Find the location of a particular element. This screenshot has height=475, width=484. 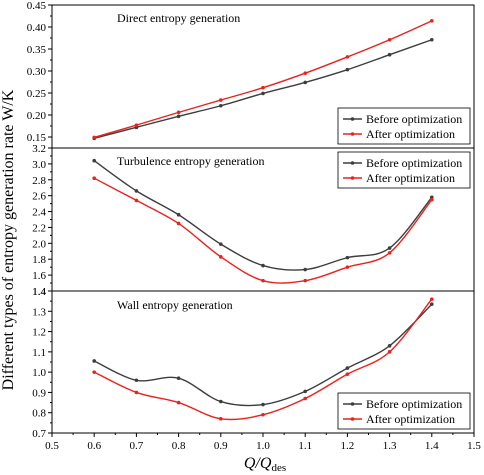

y-tick-label: 1.2 is located at coordinates (39, 333).